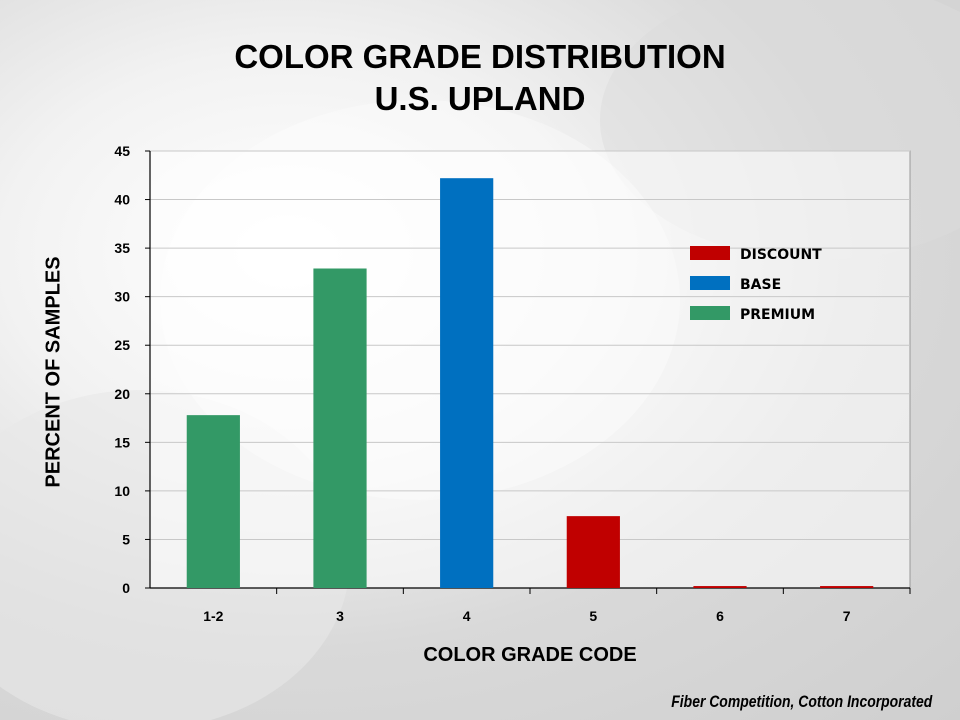  I want to click on y-tick-label: 35, so click(122, 248).